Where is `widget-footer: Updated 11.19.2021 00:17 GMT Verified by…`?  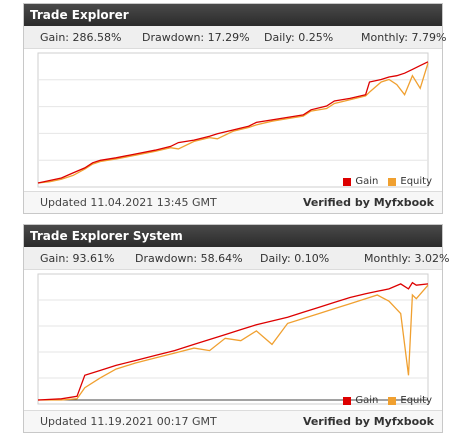 widget-footer: Updated 11.19.2021 00:17 GMT Verified by… is located at coordinates (233, 421).